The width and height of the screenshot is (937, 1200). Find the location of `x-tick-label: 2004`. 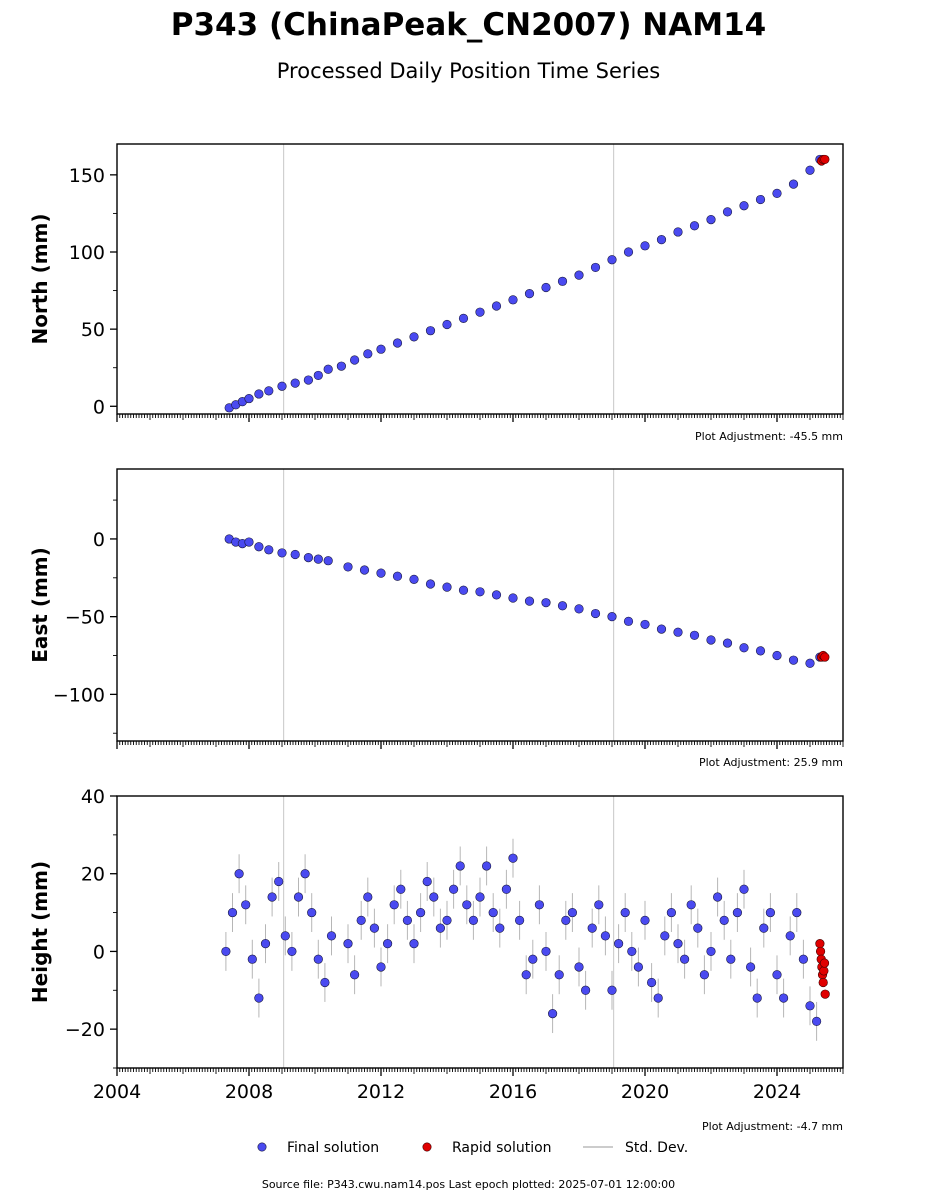

x-tick-label: 2004 is located at coordinates (117, 1092).